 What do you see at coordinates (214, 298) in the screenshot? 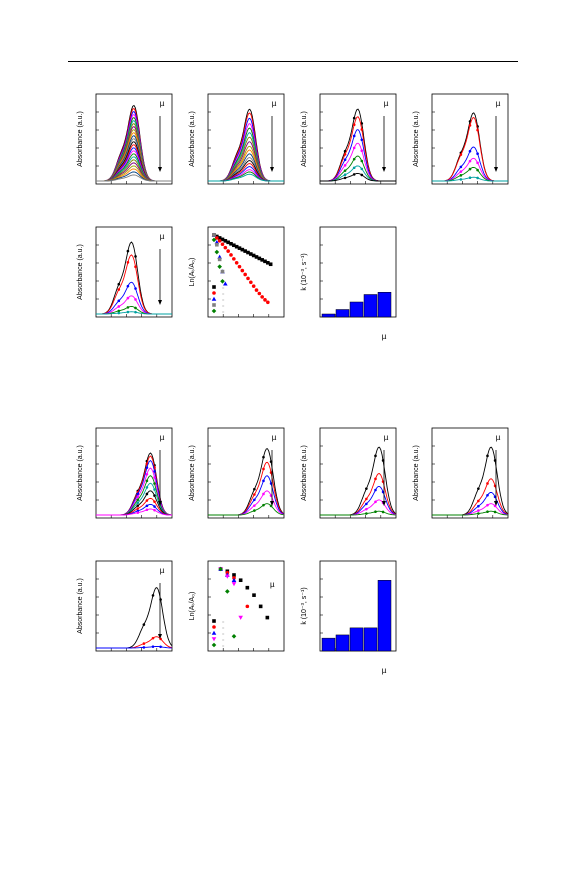
I see `marker-triangle` at bounding box center [214, 298].